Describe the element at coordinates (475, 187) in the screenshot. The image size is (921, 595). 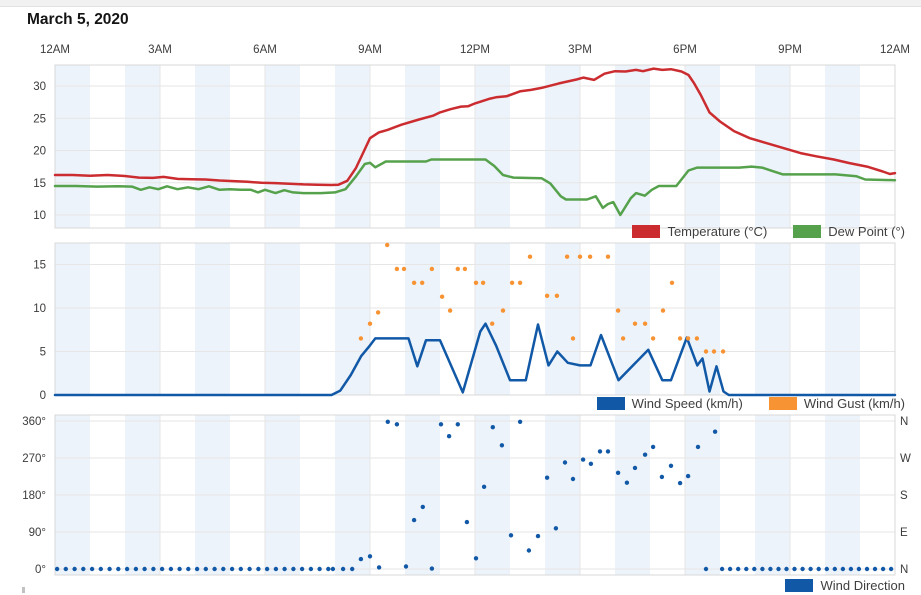
I see `series-line-Dew Point (°)` at that location.